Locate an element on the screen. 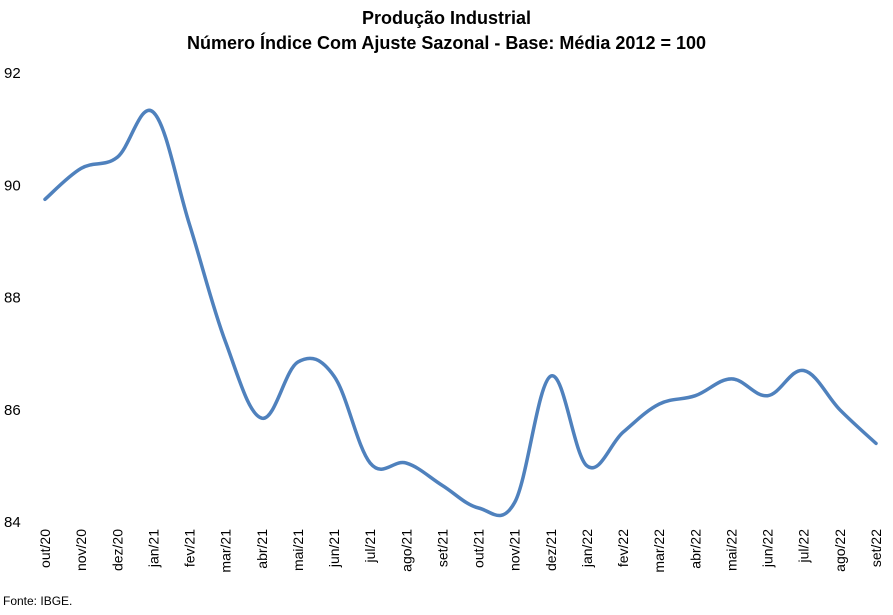 This screenshot has width=893, height=615. y-tick-label: 90 is located at coordinates (12, 185).